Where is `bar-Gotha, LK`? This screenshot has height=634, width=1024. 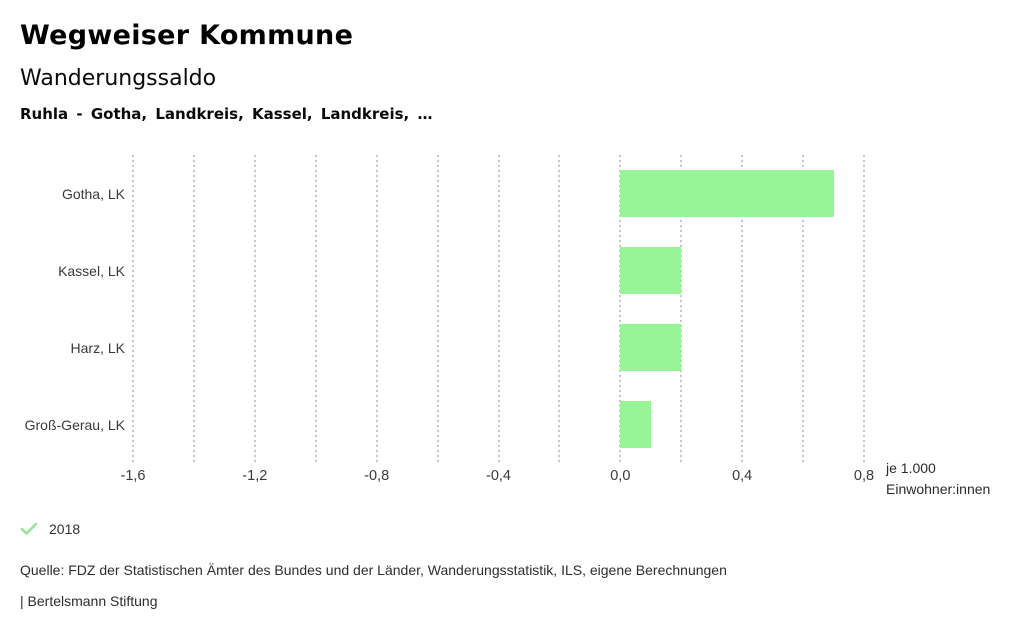
bar-Gotha, LK is located at coordinates (727, 193).